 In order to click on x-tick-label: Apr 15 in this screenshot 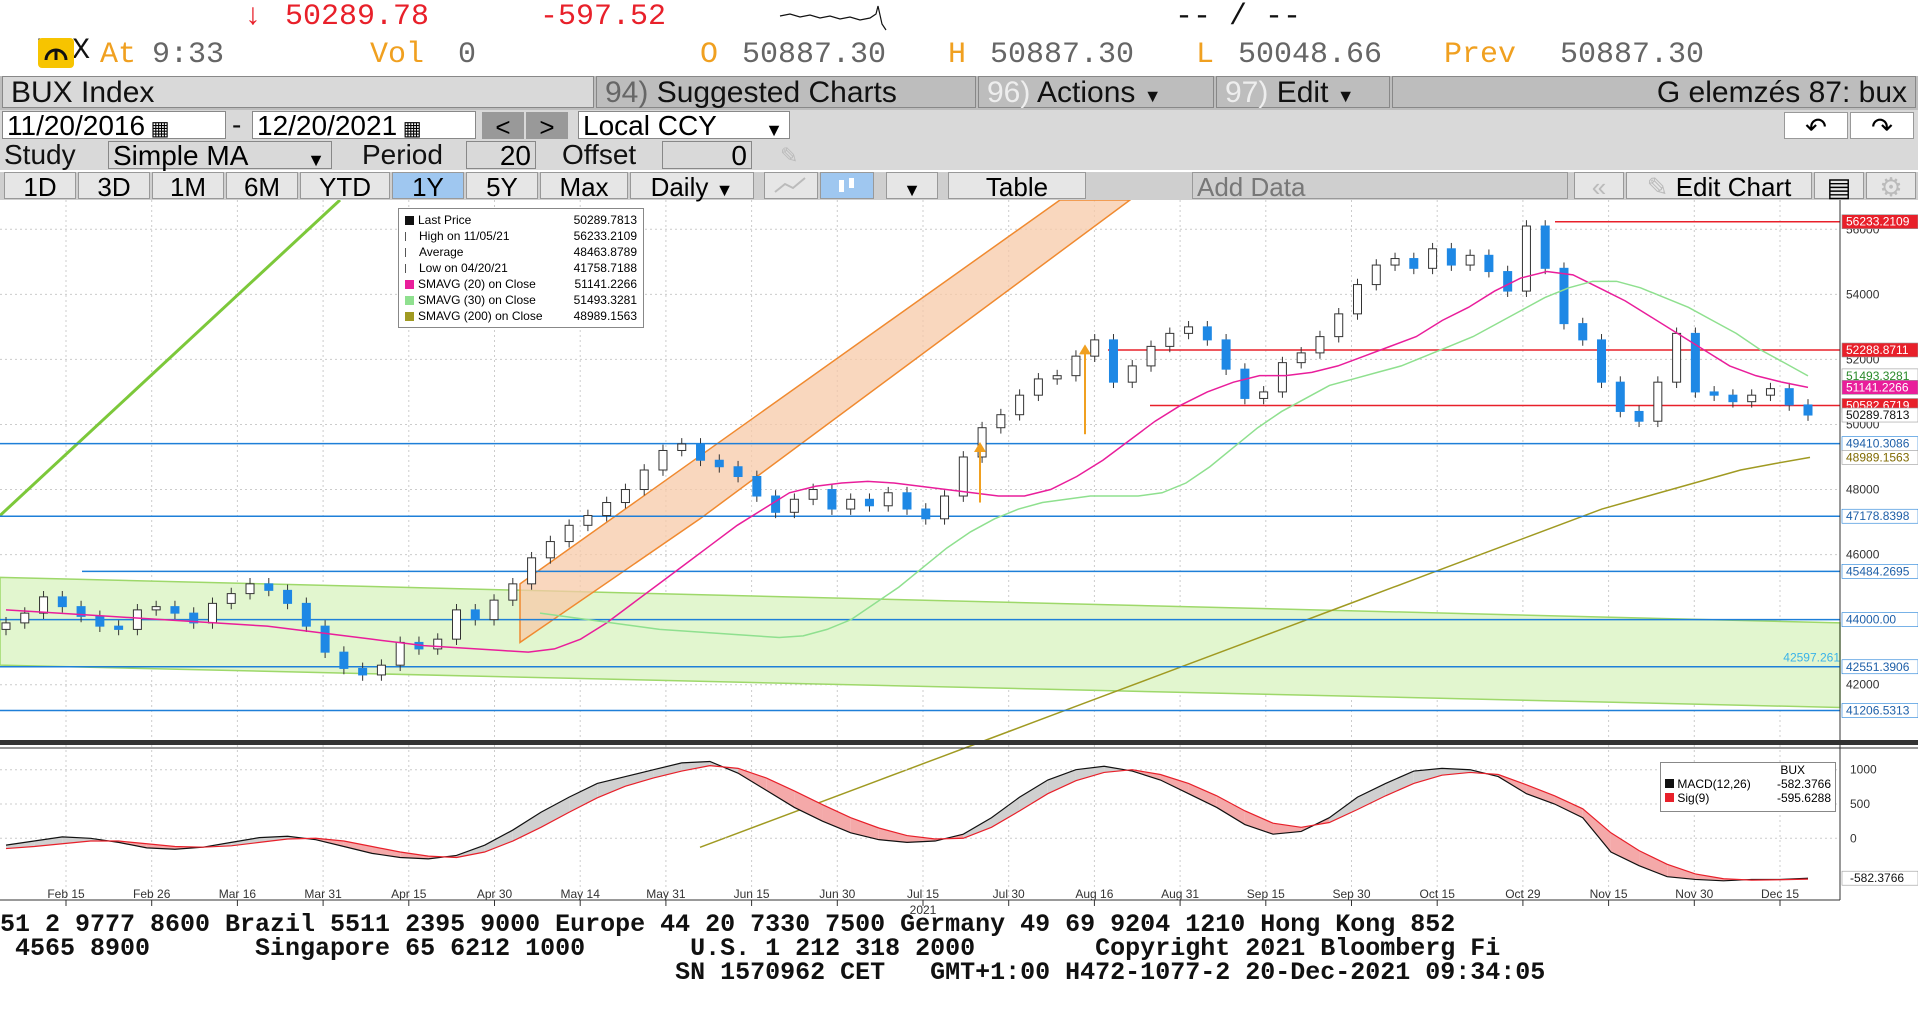, I will do `click(409, 894)`.